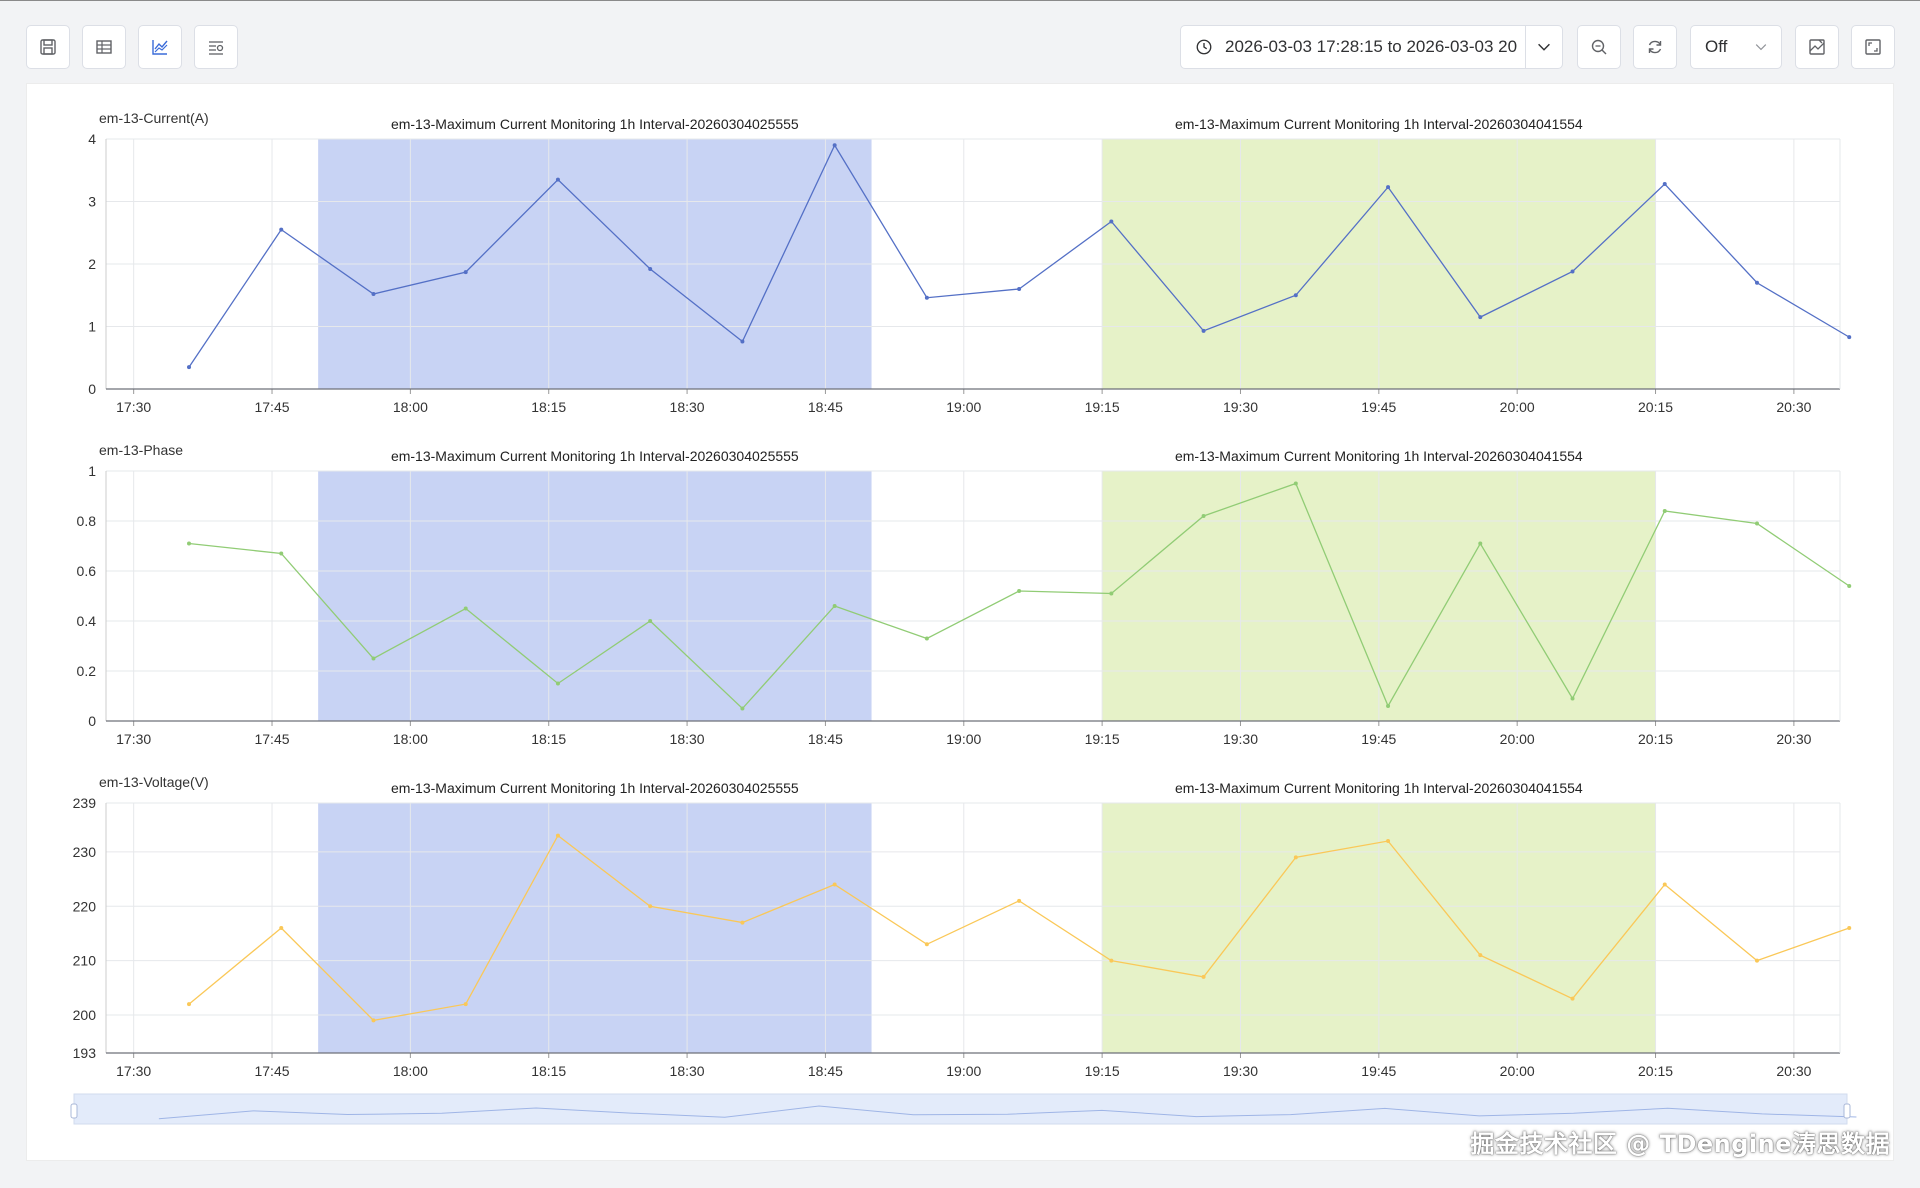 The image size is (1920, 1188). I want to click on table-view-button, so click(104, 47).